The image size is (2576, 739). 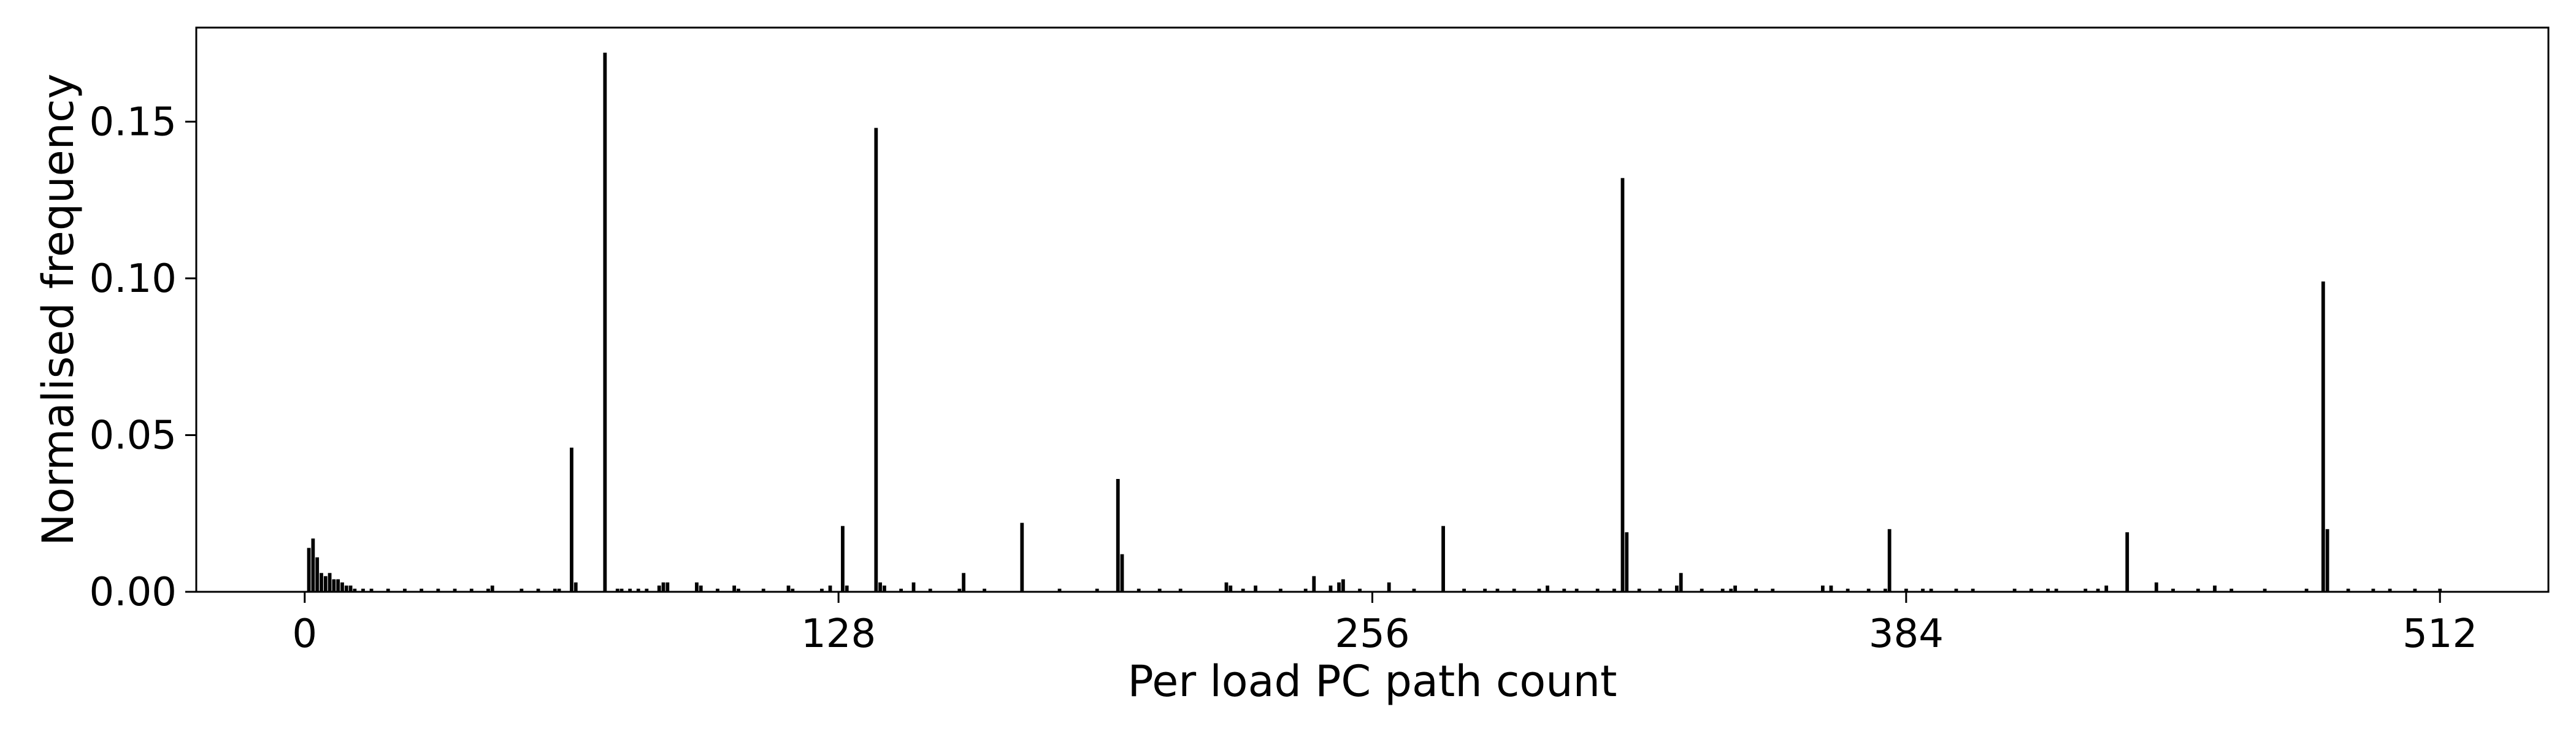 What do you see at coordinates (838, 634) in the screenshot?
I see `x-tick-label: 128` at bounding box center [838, 634].